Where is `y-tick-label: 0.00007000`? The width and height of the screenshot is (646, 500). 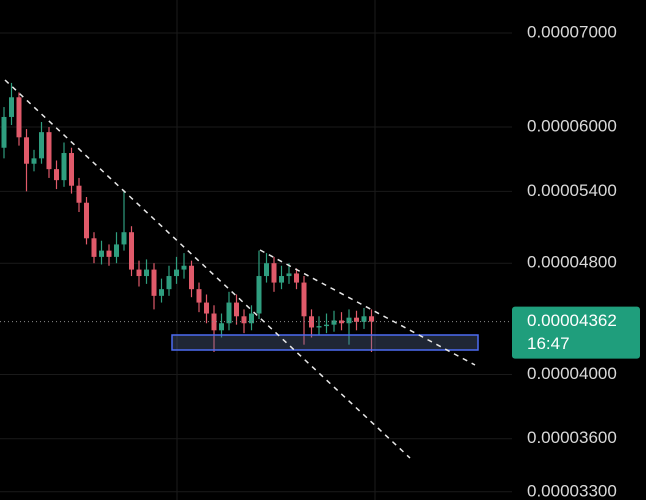
y-tick-label: 0.00007000 is located at coordinates (572, 31).